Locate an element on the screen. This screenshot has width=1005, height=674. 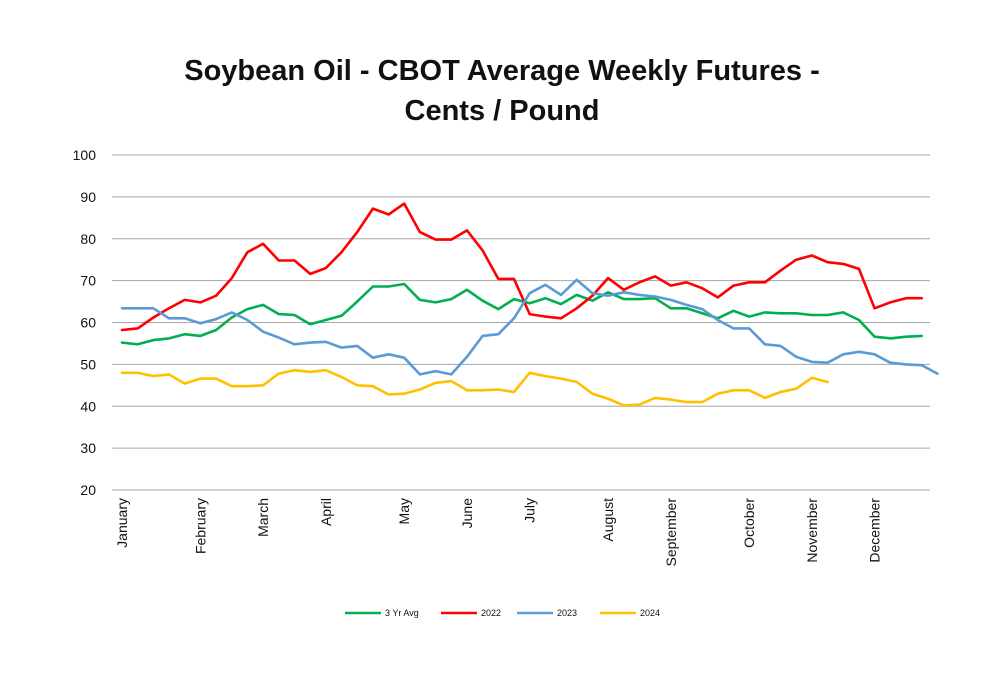
x-tick-label: July is located at coordinates (530, 510).